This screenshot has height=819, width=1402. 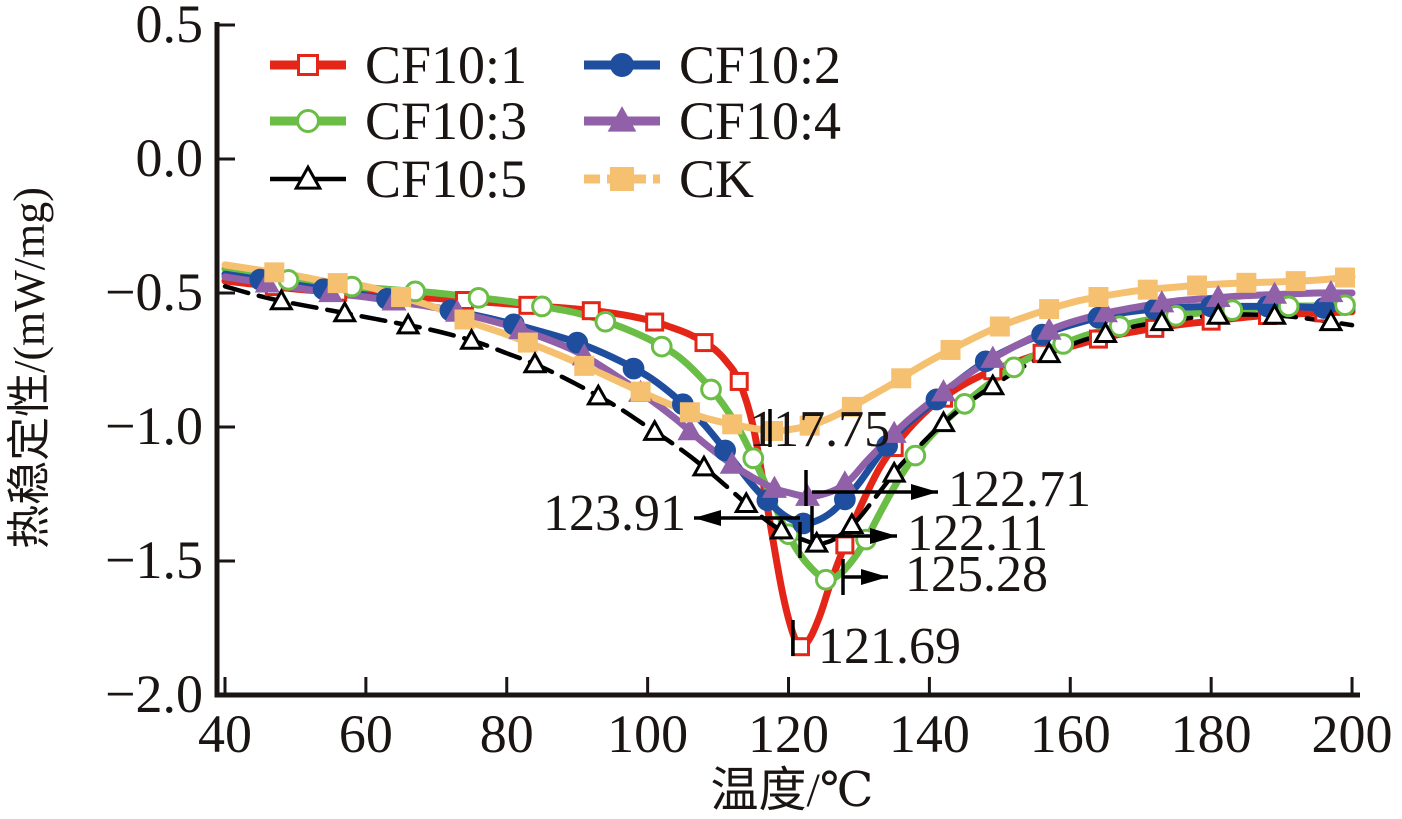 I want to click on annotation-125.28: 125.28, so click(x=944, y=574).